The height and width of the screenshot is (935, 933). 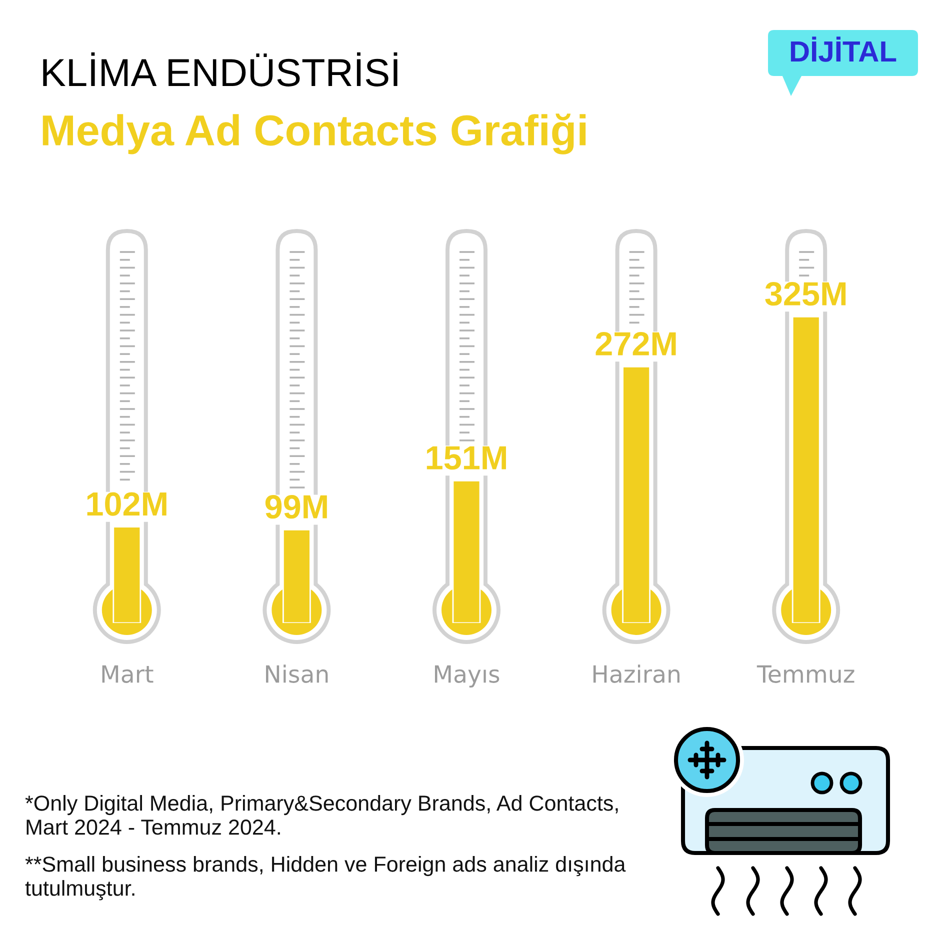 I want to click on data-label: 102M, so click(x=126, y=504).